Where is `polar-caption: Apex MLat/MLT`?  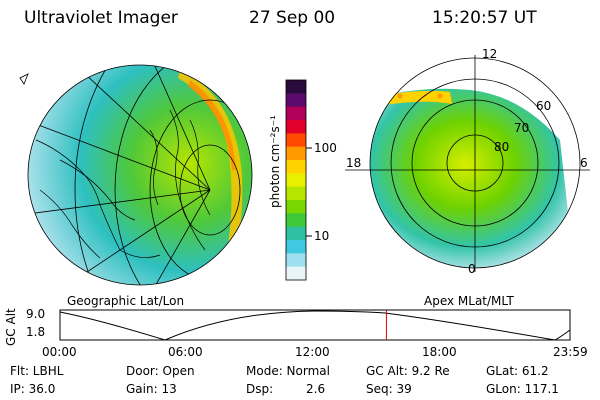
polar-caption: Apex MLat/MLT is located at coordinates (469, 301).